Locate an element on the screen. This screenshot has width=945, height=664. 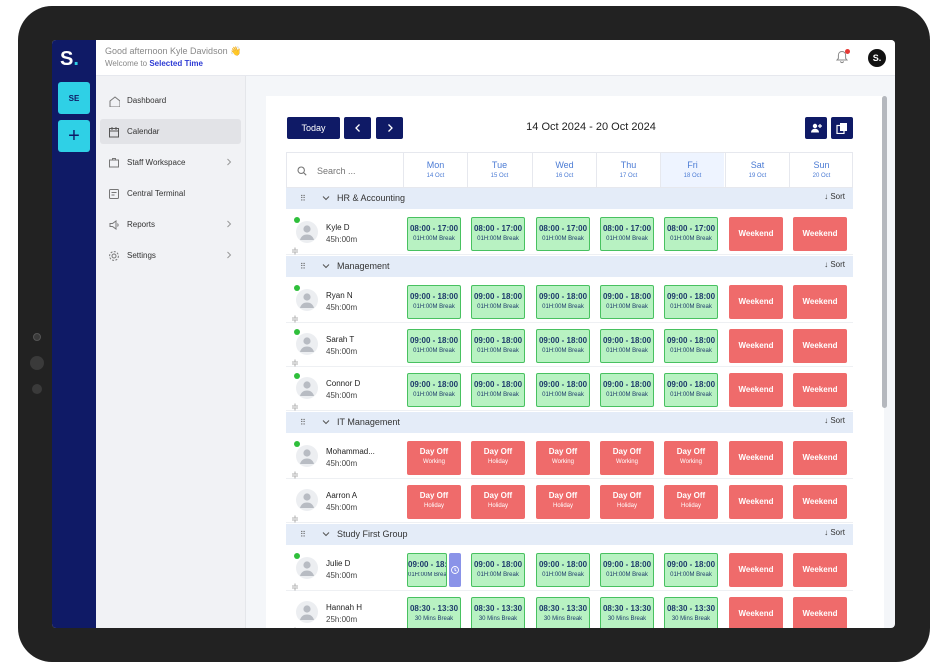
employee-cell: Kyle D 45h:00m is located at coordinates (344, 233).